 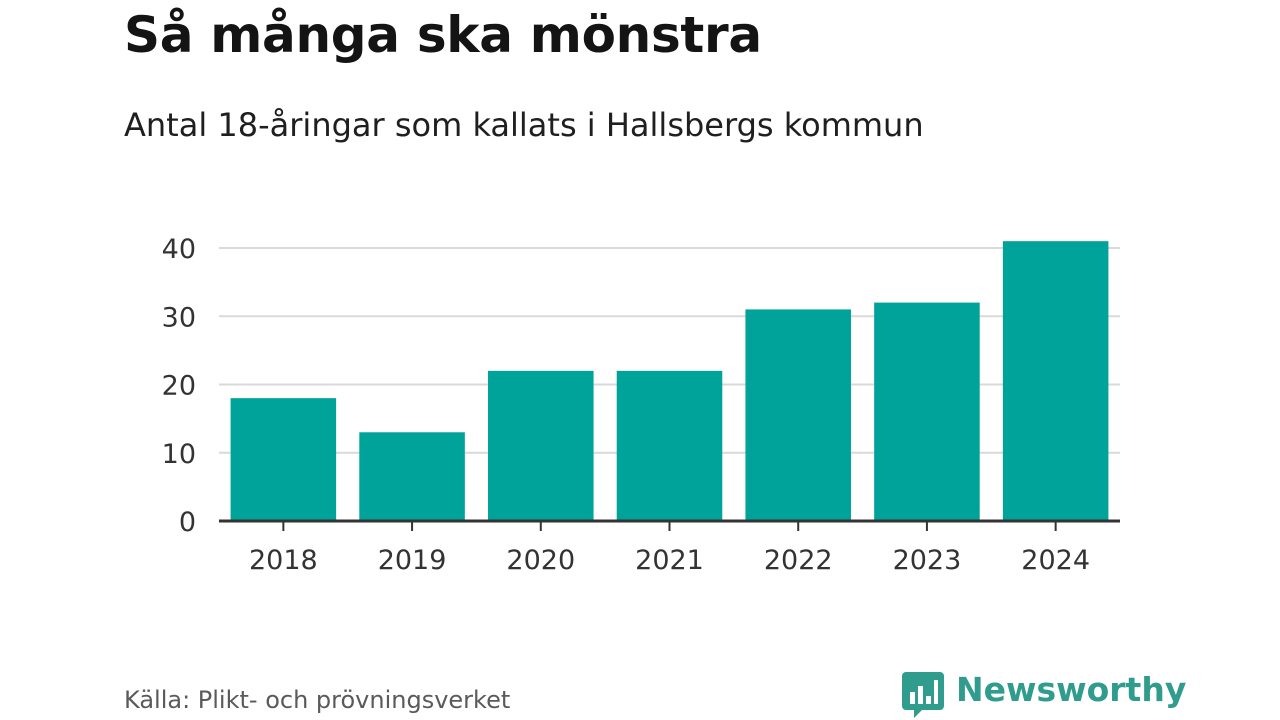 What do you see at coordinates (669, 445) in the screenshot?
I see `bar-2021` at bounding box center [669, 445].